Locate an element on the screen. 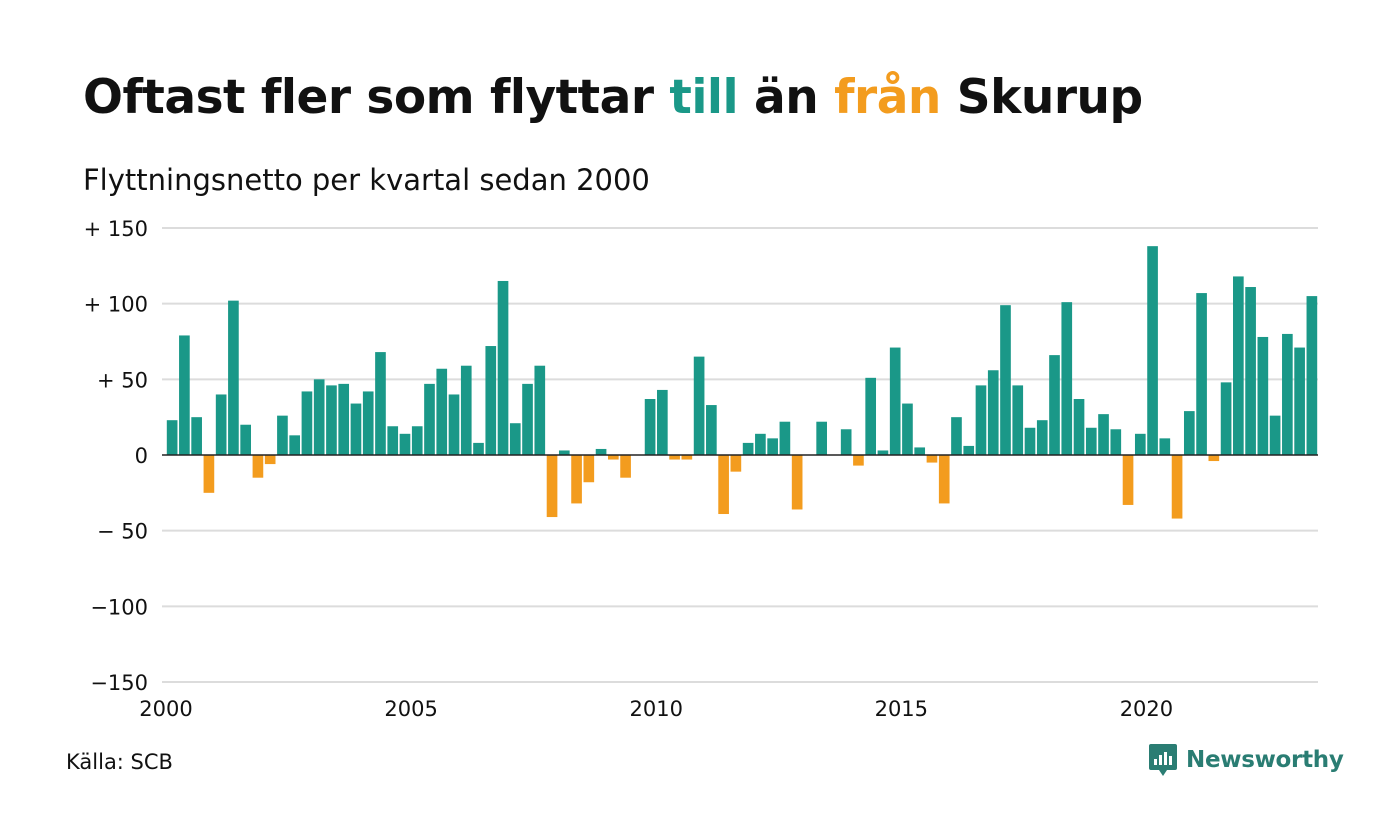 Image resolution: width=1400 pixels, height=840 pixels. source-label: Källa: SCB is located at coordinates (119, 762).